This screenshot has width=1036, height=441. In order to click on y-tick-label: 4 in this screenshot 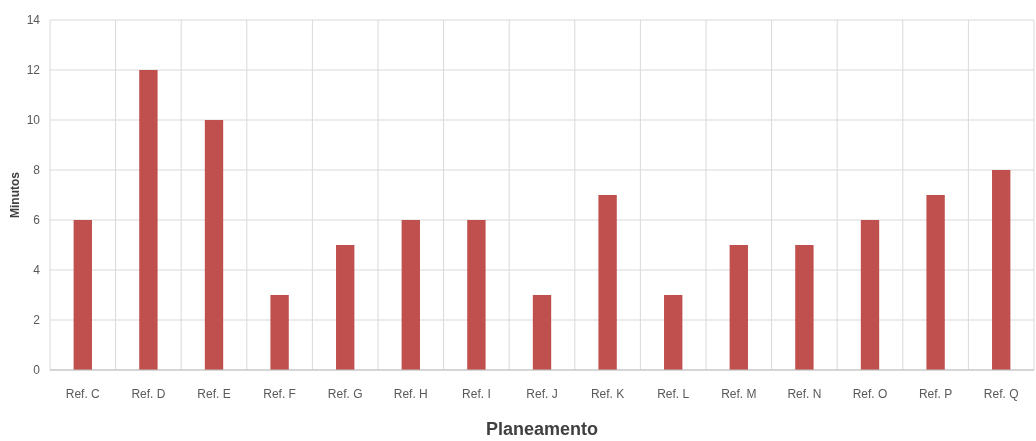, I will do `click(37, 270)`.